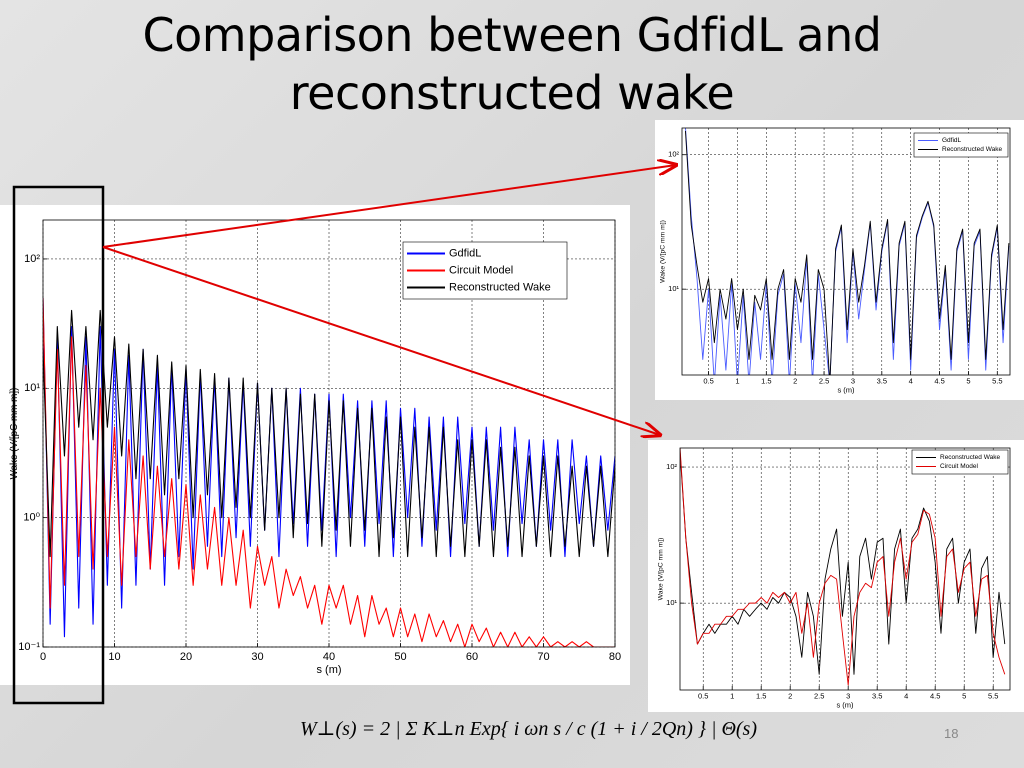  I want to click on x-tick-label: 80, so click(615, 657).